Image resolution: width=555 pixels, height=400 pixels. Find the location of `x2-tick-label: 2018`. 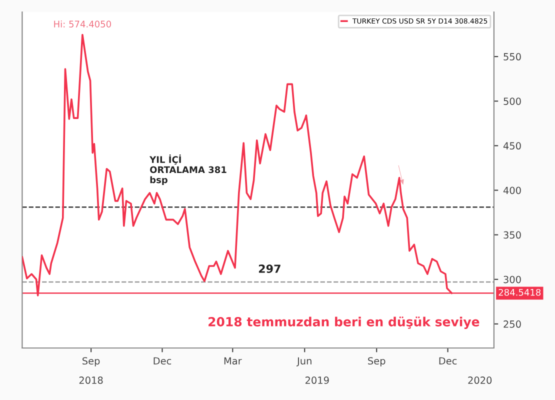

x2-tick-label: 2018 is located at coordinates (91, 380).